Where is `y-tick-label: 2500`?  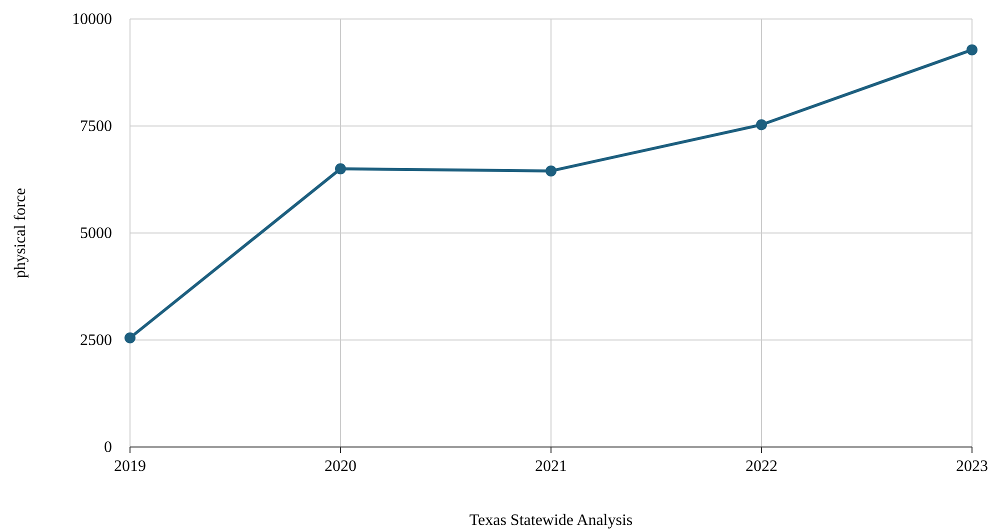
y-tick-label: 2500 is located at coordinates (96, 340).